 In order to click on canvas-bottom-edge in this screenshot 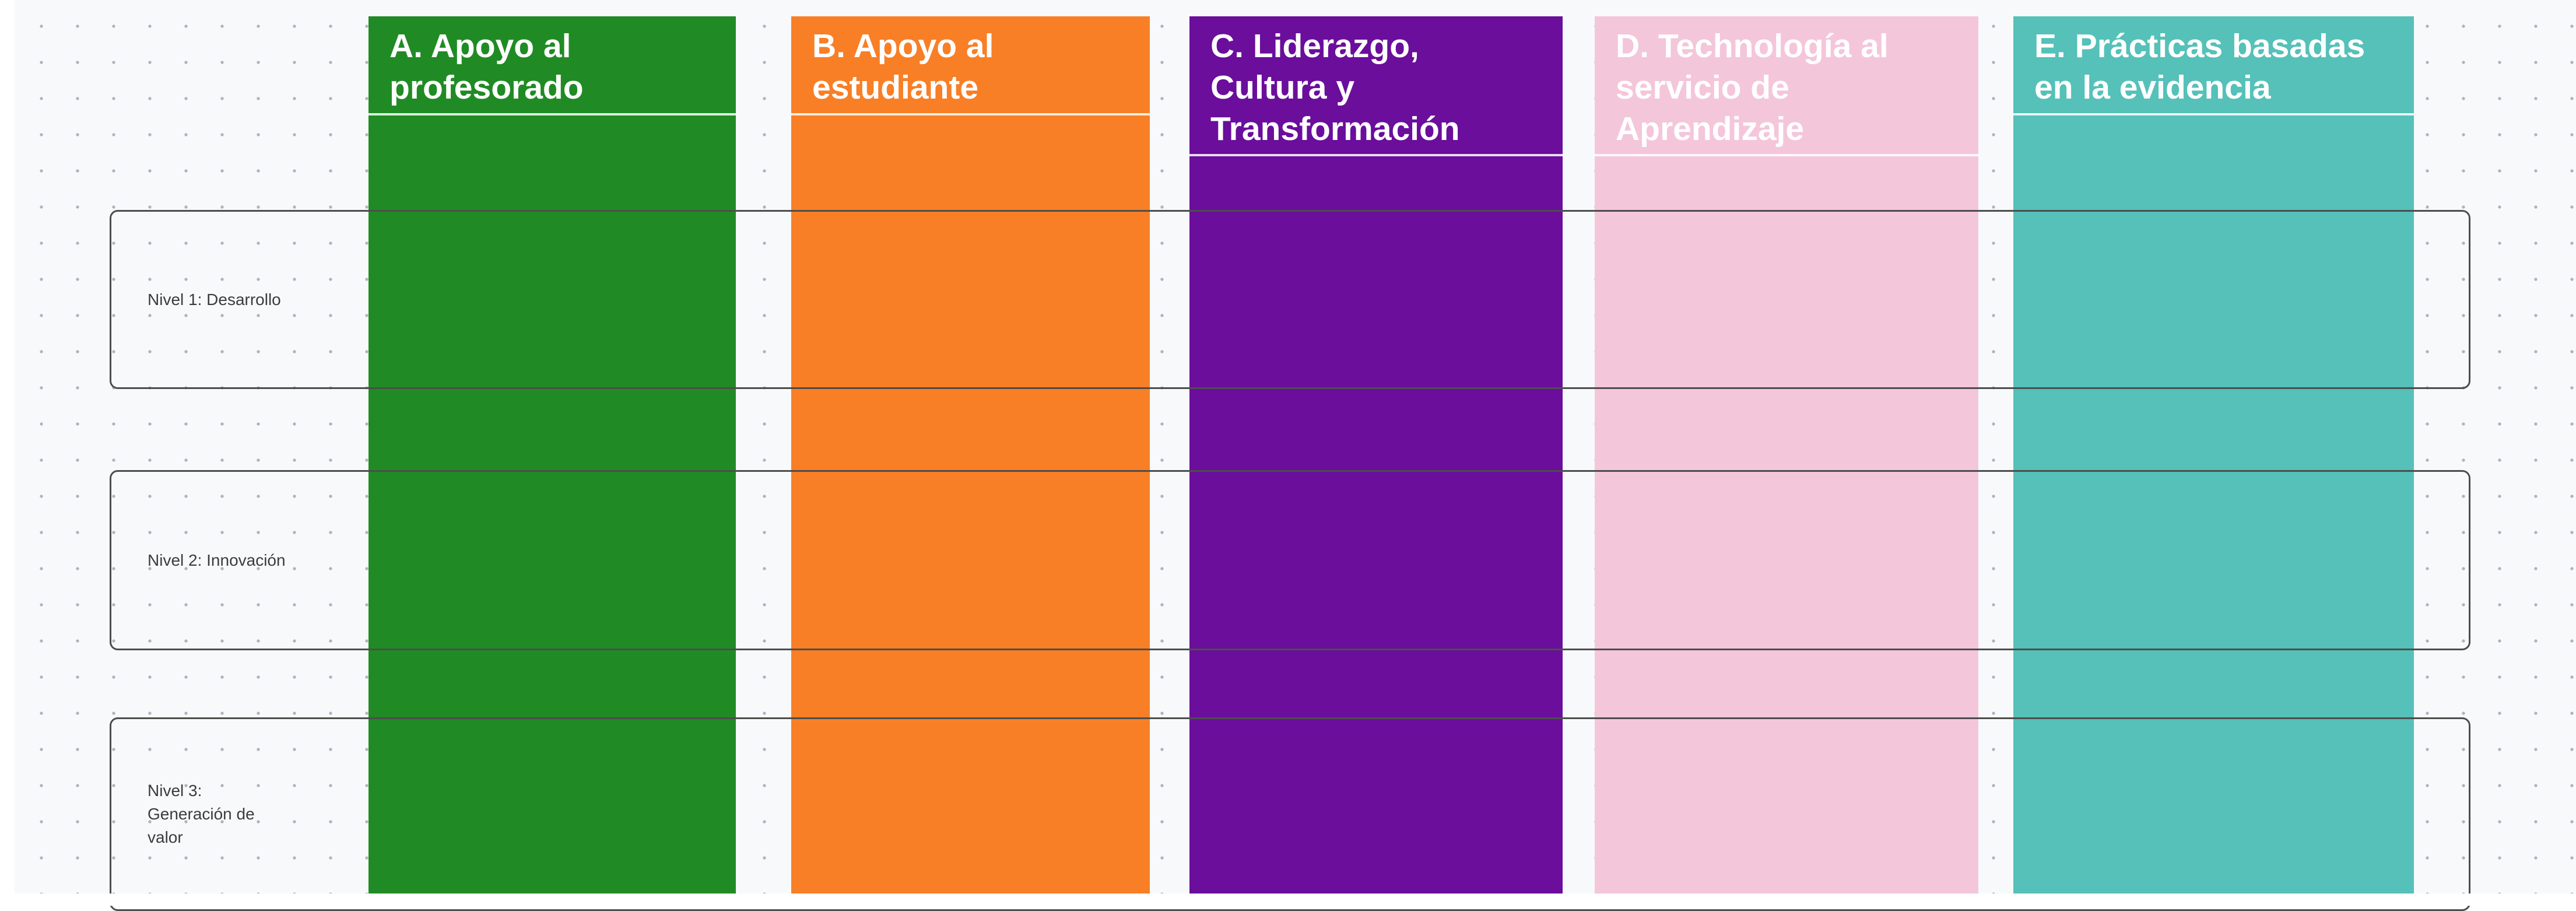, I will do `click(1288, 900)`.